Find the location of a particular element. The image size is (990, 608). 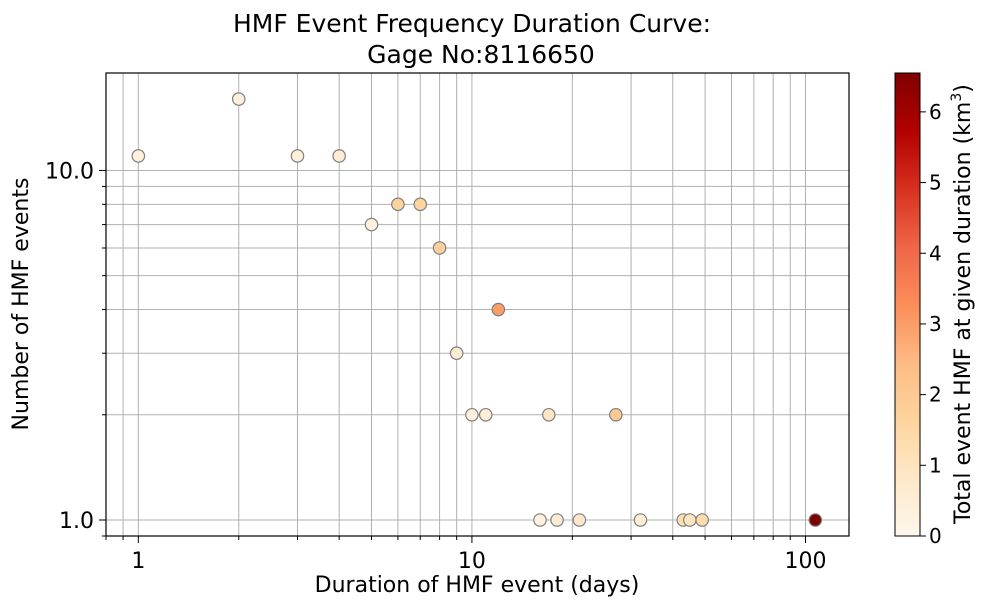

x-axis-label: Duration of HMF event (days) is located at coordinates (477, 585).